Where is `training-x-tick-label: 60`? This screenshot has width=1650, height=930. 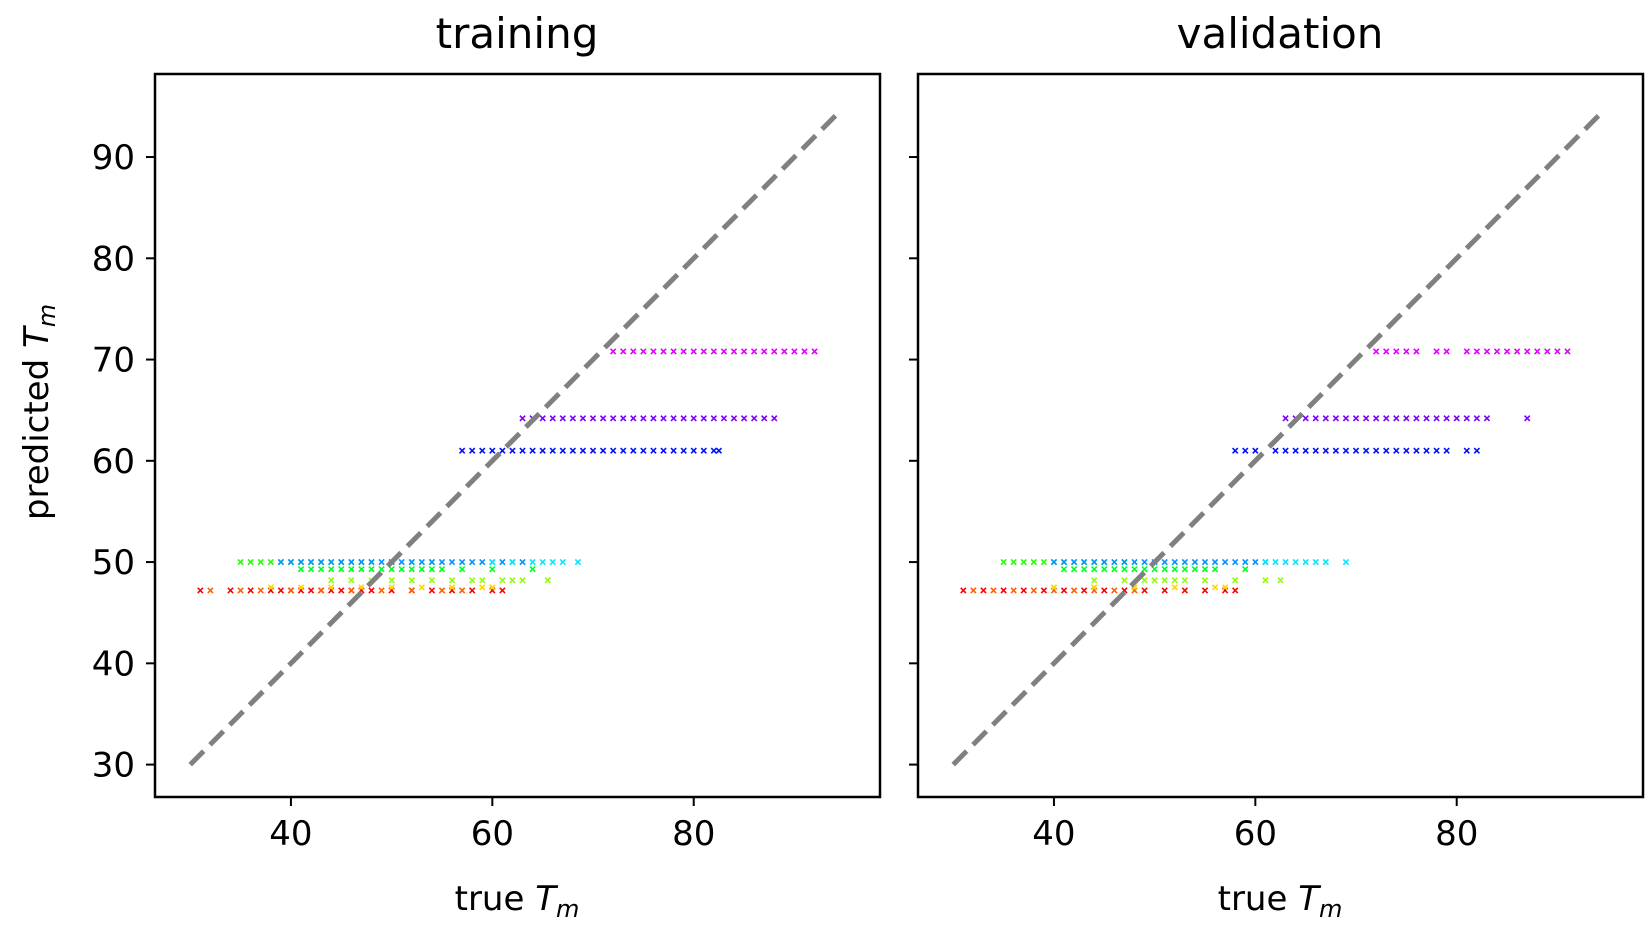 training-x-tick-label: 60 is located at coordinates (492, 834).